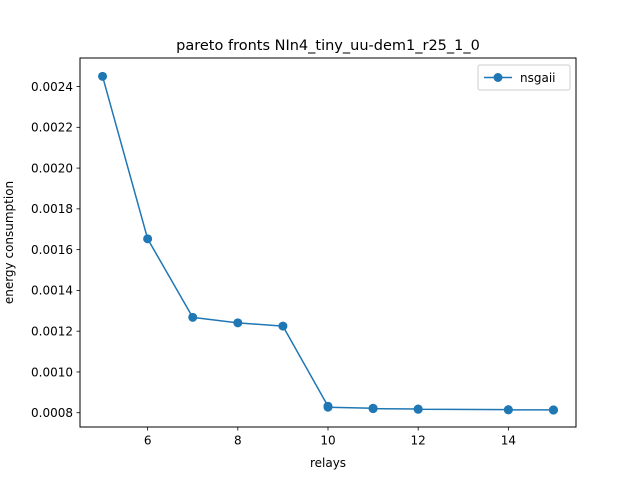 The width and height of the screenshot is (640, 480). Describe the element at coordinates (508, 441) in the screenshot. I see `x-tick-label: 14` at that location.